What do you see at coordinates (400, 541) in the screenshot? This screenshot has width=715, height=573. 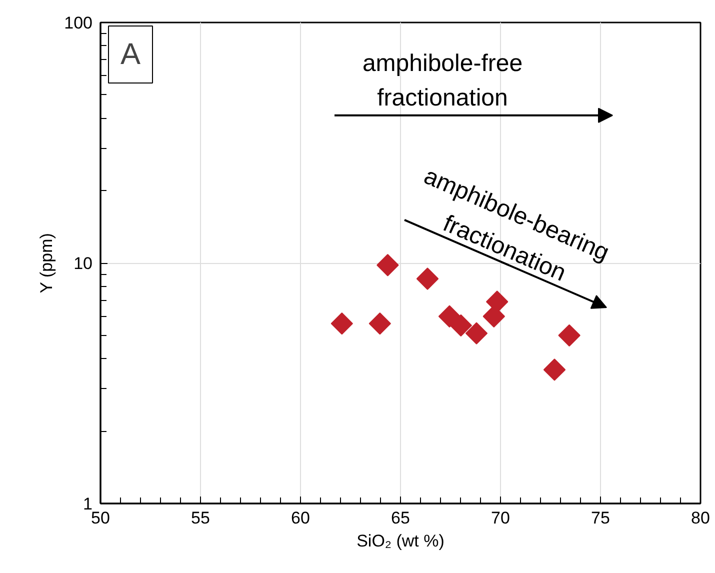 I see `x-axis-title: SiO₂ (wt %)` at bounding box center [400, 541].